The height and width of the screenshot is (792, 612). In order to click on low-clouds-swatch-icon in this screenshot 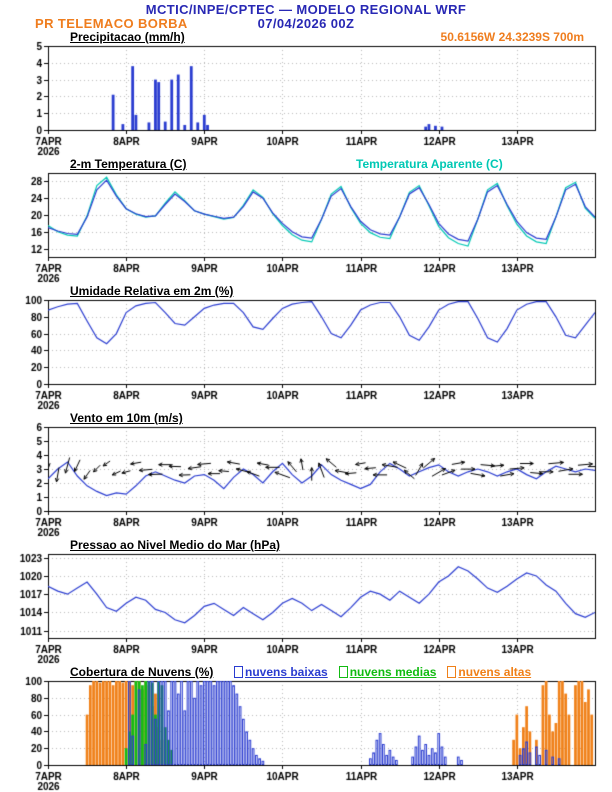, I will do `click(238, 672)`.